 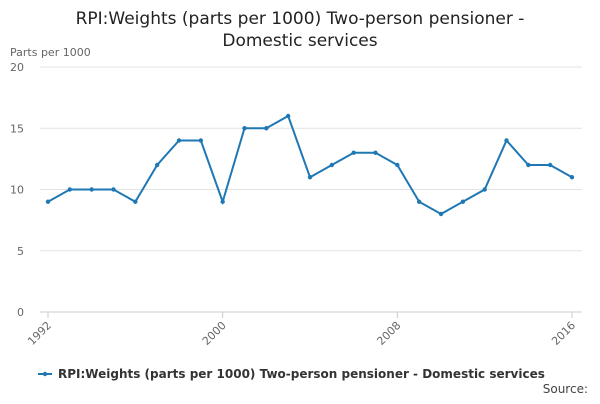 I want to click on x-tick-label: 2000, so click(x=214, y=333).